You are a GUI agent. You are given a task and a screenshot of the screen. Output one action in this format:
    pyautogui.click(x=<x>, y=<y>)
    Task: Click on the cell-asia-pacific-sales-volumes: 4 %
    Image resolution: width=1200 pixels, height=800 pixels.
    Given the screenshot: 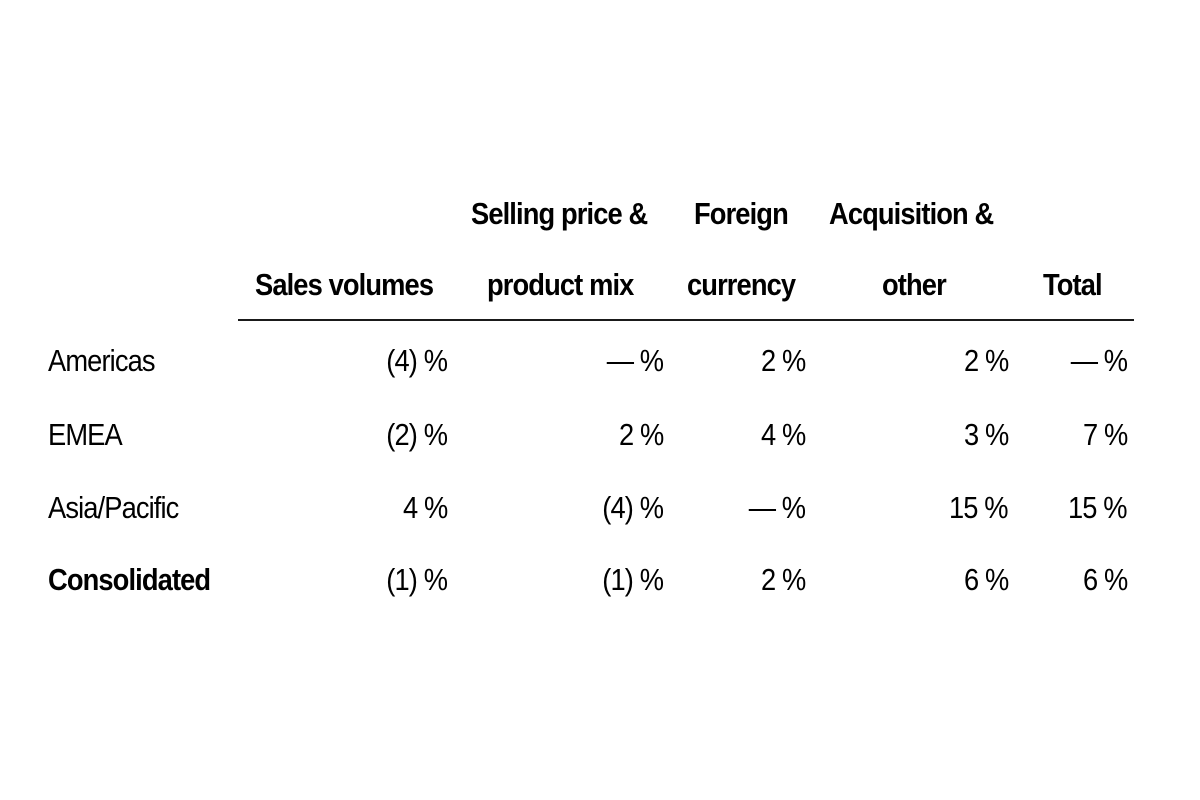 What is the action you would take?
    pyautogui.click(x=425, y=507)
    